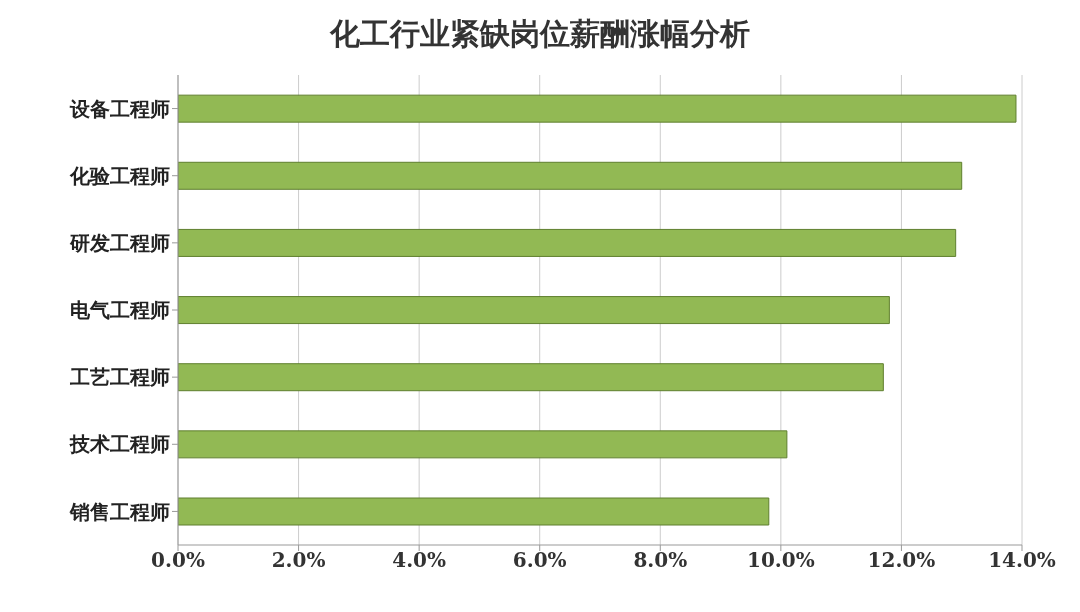  Describe the element at coordinates (539, 560) in the screenshot. I see `x-tick-label: 6.0%` at that location.